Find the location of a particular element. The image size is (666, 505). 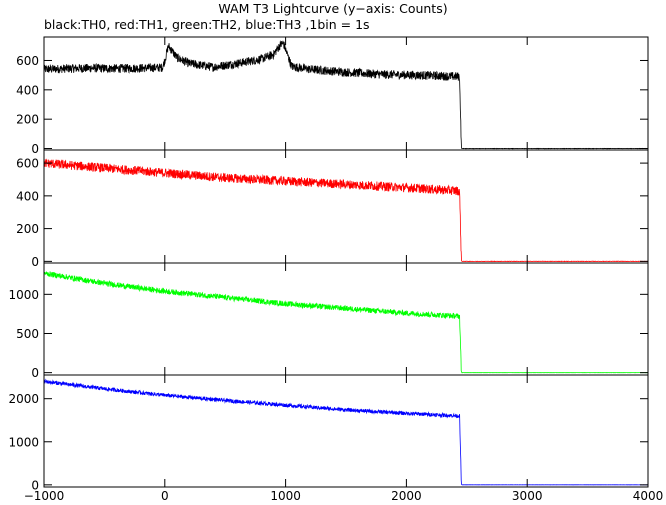

x-tick-label: 2000 is located at coordinates (406, 496).